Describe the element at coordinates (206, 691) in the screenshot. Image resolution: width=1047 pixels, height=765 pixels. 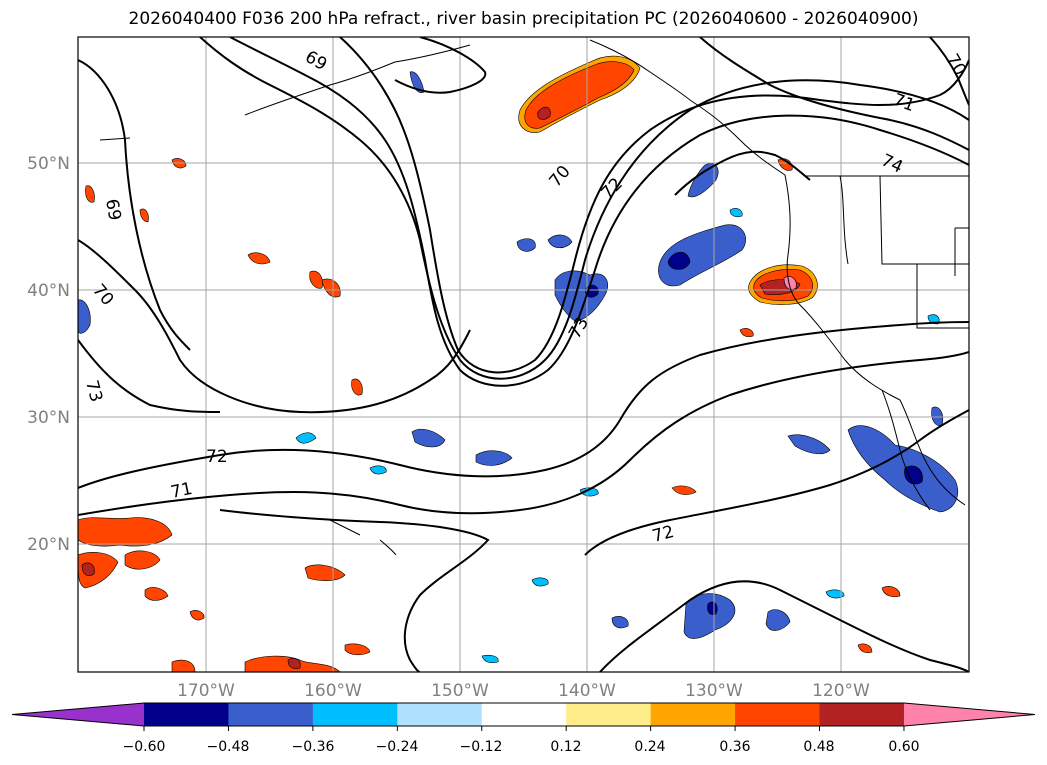
I see `lon-label: 170°W` at that location.